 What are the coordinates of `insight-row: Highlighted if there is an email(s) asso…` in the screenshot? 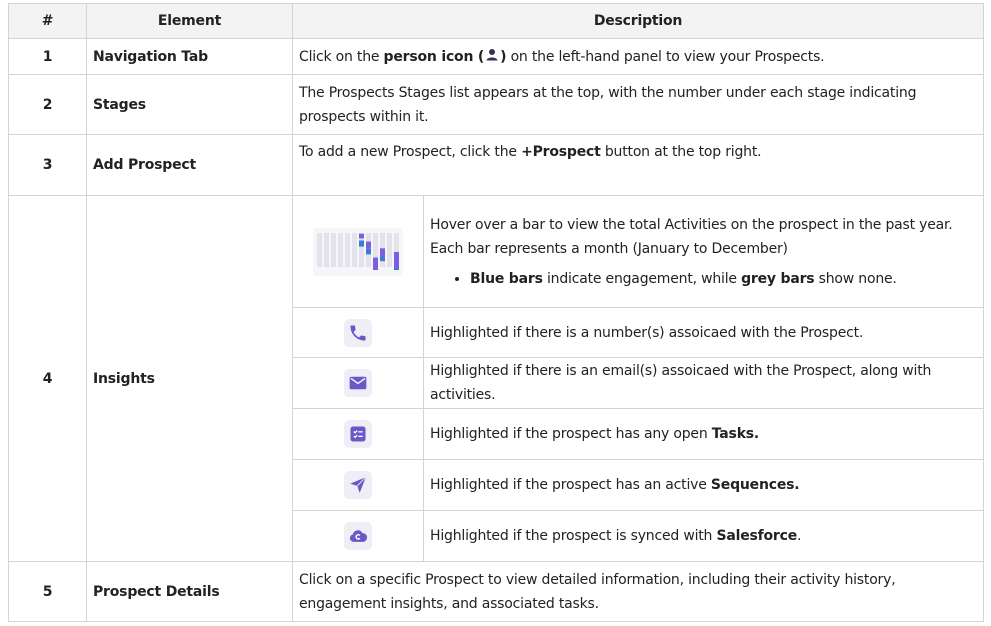 It's located at (497, 383).